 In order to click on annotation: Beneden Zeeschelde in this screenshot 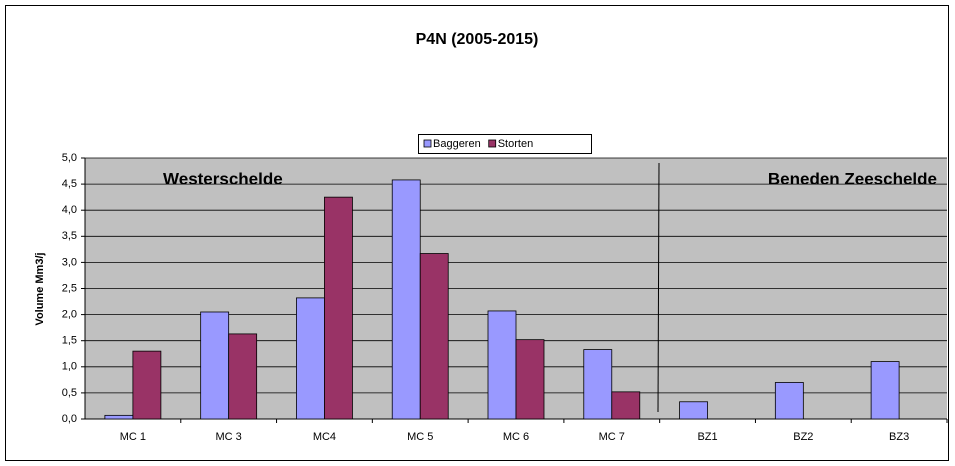, I will do `click(852, 178)`.